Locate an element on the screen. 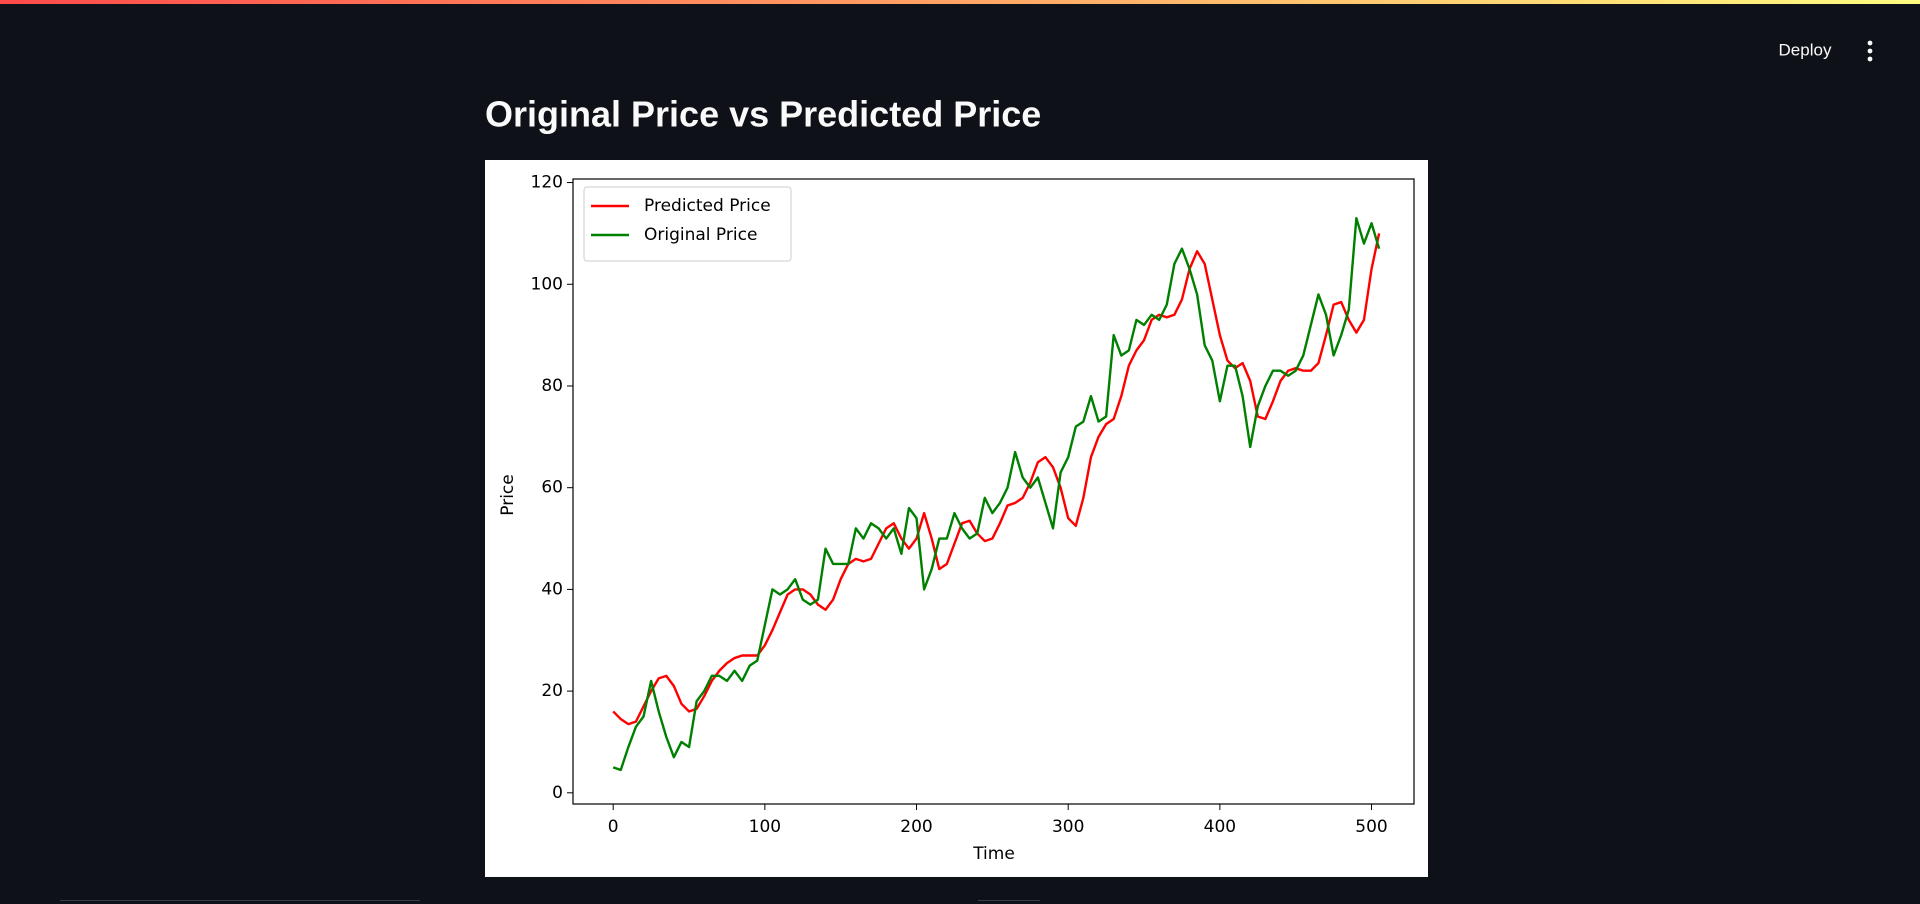 The width and height of the screenshot is (1920, 904). y-tick-label: 100 is located at coordinates (547, 284).